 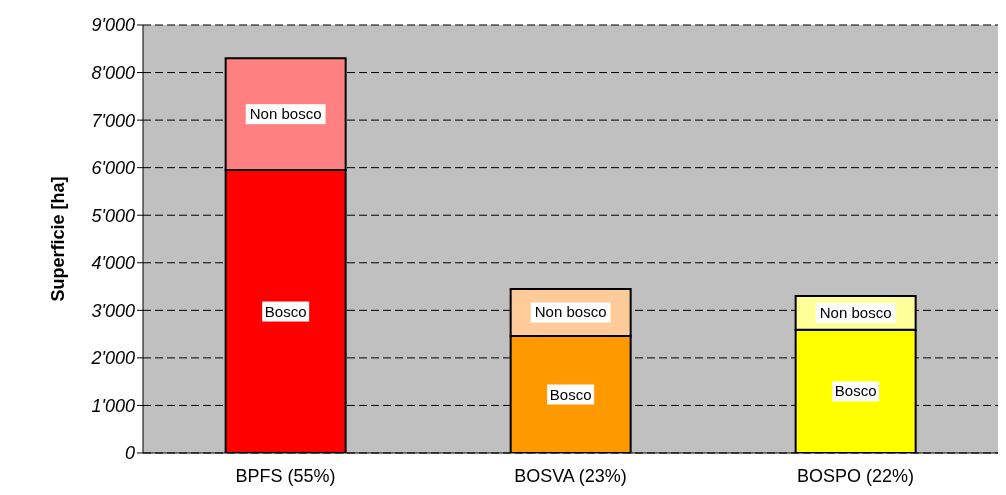 What do you see at coordinates (855, 312) in the screenshot?
I see `series-label: Non bosco` at bounding box center [855, 312].